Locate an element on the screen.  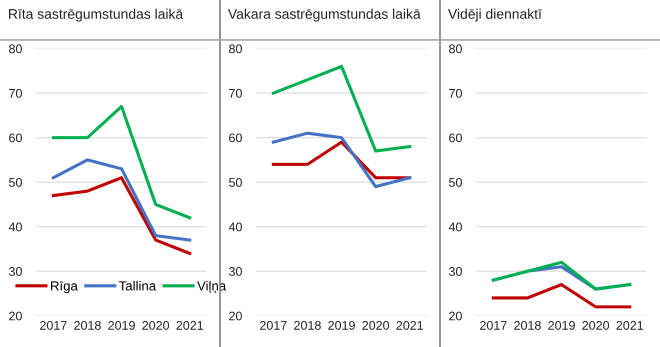
chart-title: Vidēji diennaktī is located at coordinates (495, 15).